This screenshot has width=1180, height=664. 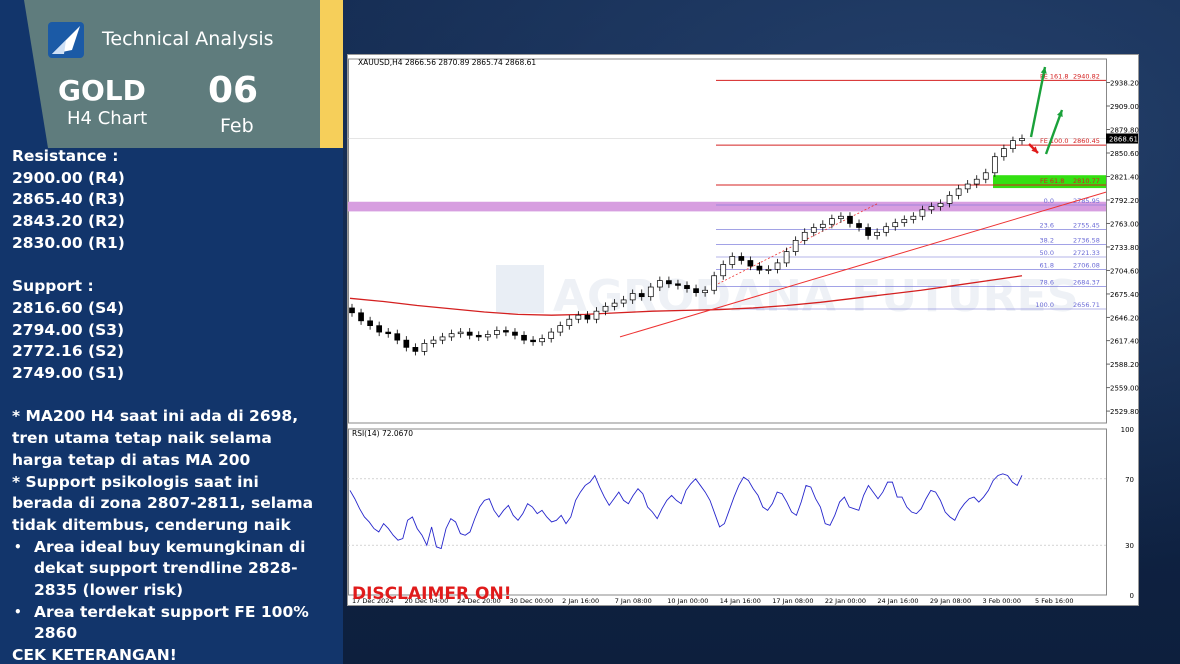 I want to click on support-s2: 2772.16 (S2), so click(x=68, y=351).